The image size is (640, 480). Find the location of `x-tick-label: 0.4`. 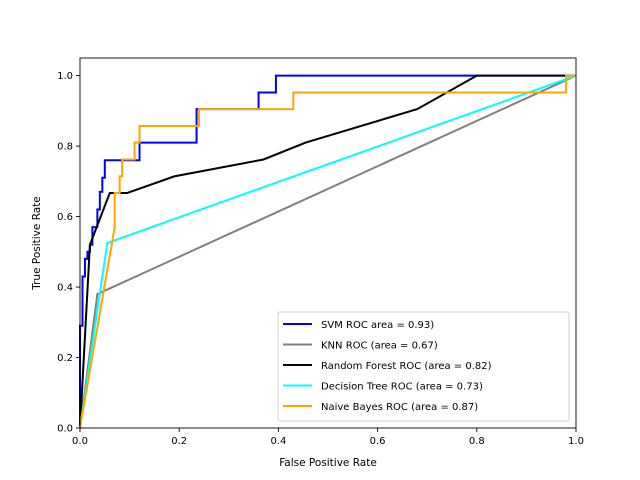

x-tick-label: 0.4 is located at coordinates (278, 441).